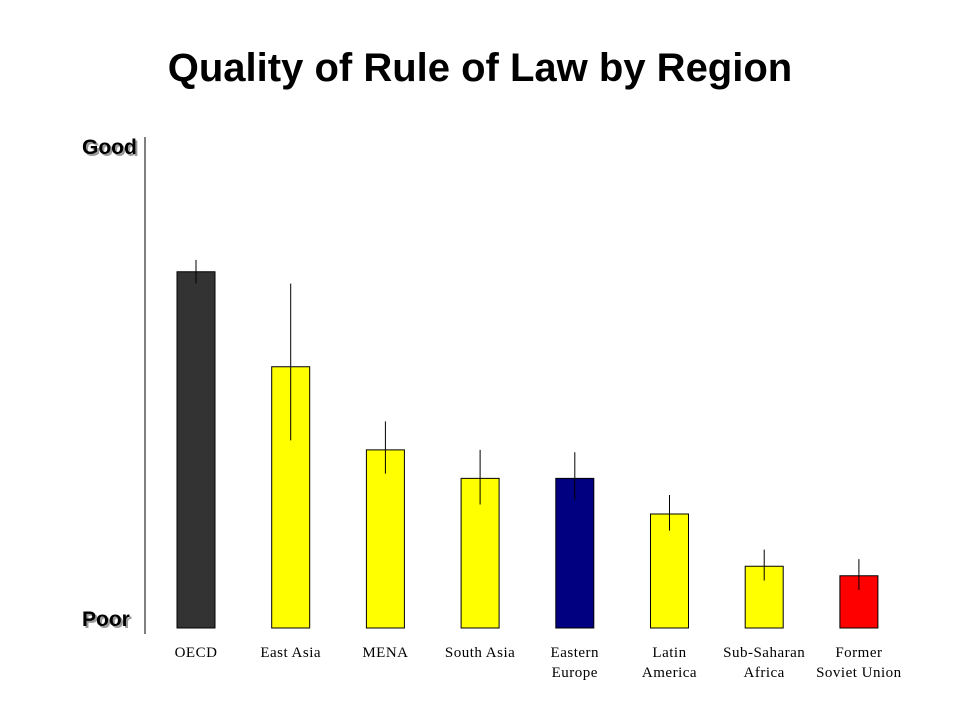  I want to click on category-label-3: South Asia, so click(480, 653).